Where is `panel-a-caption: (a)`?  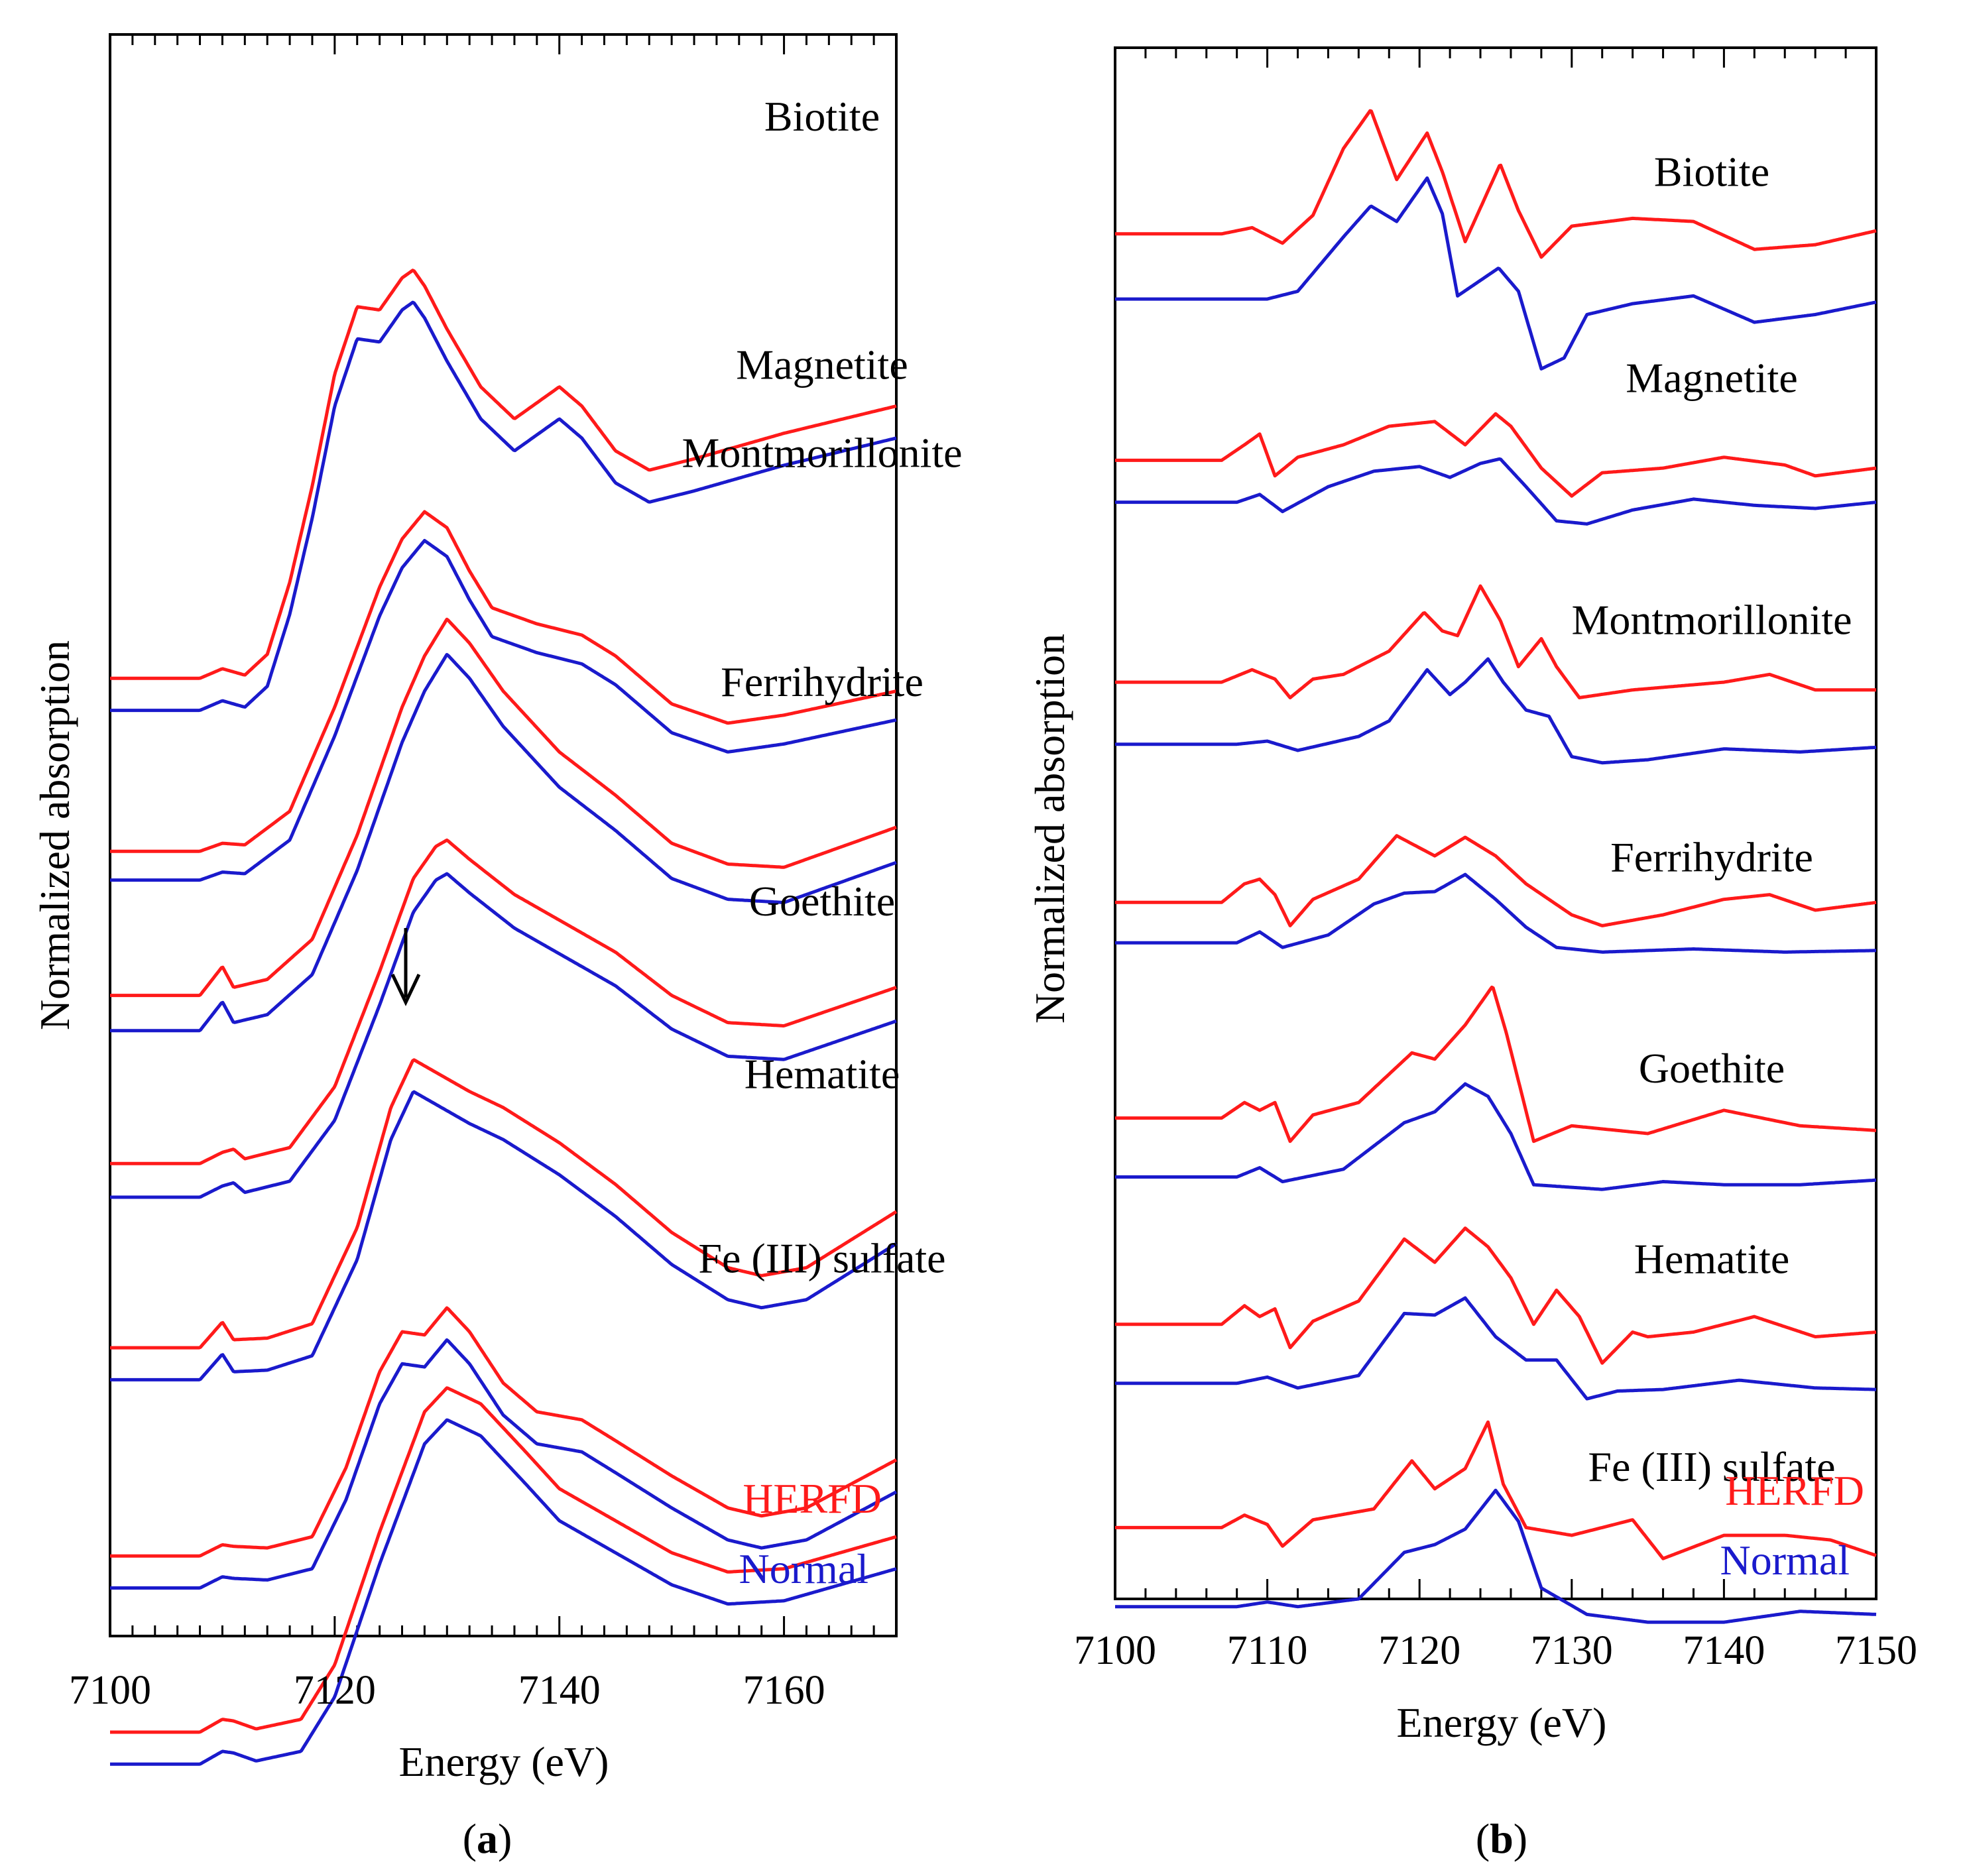 panel-a-caption: (a) is located at coordinates (487, 1838).